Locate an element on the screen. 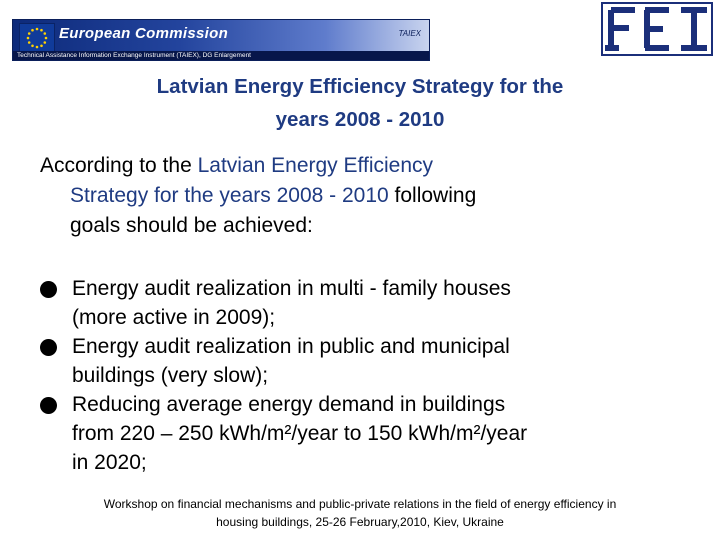 This screenshot has width=720, height=540. banner-title: European Commission is located at coordinates (144, 33).